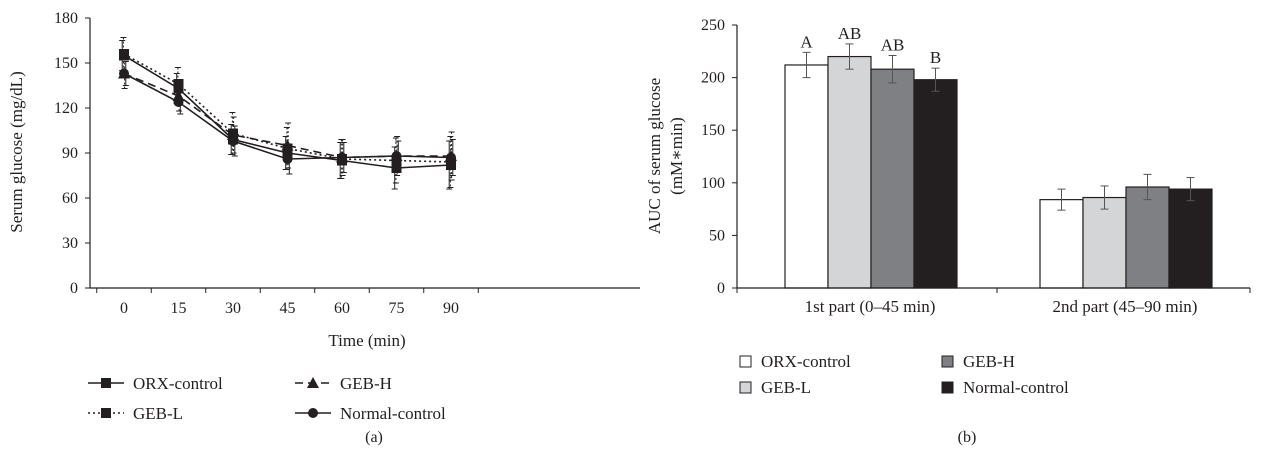  I want to click on a-series-group, so click(287, 114).